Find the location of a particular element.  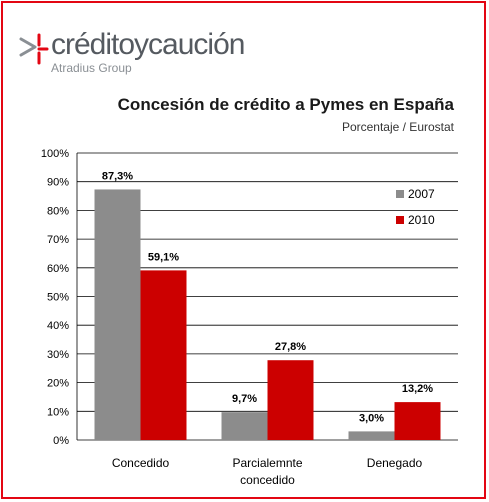

legend-swatch-2007 is located at coordinates (400, 194).